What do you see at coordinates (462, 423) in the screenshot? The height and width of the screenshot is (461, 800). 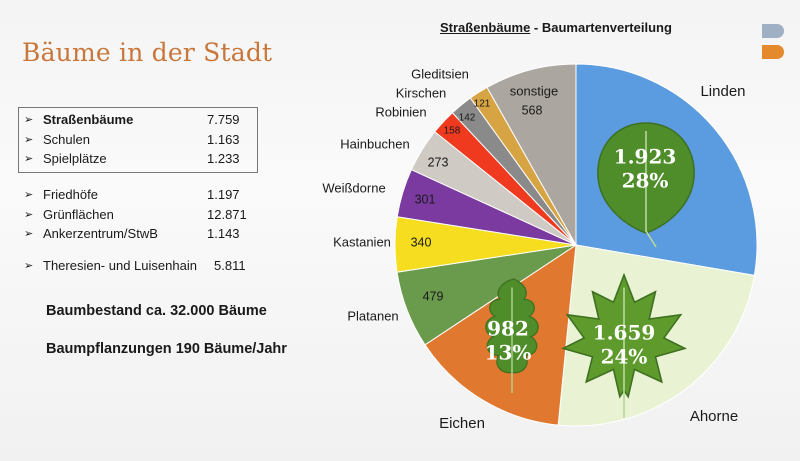 I see `slice-label: Eichen` at bounding box center [462, 423].